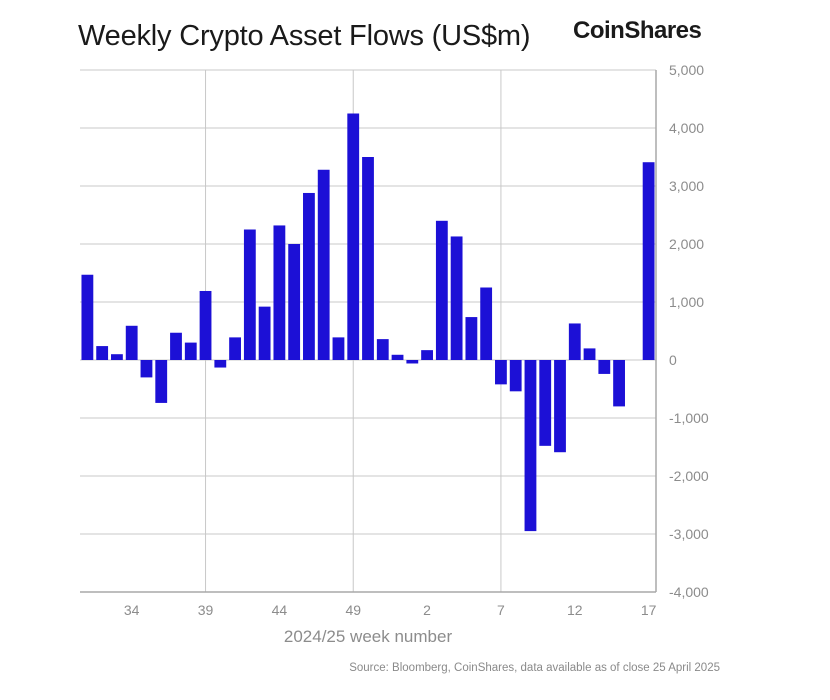 The image size is (830, 700). I want to click on x-axis-ticks: 34 39 44 49 2 7 12 17, so click(390, 610).